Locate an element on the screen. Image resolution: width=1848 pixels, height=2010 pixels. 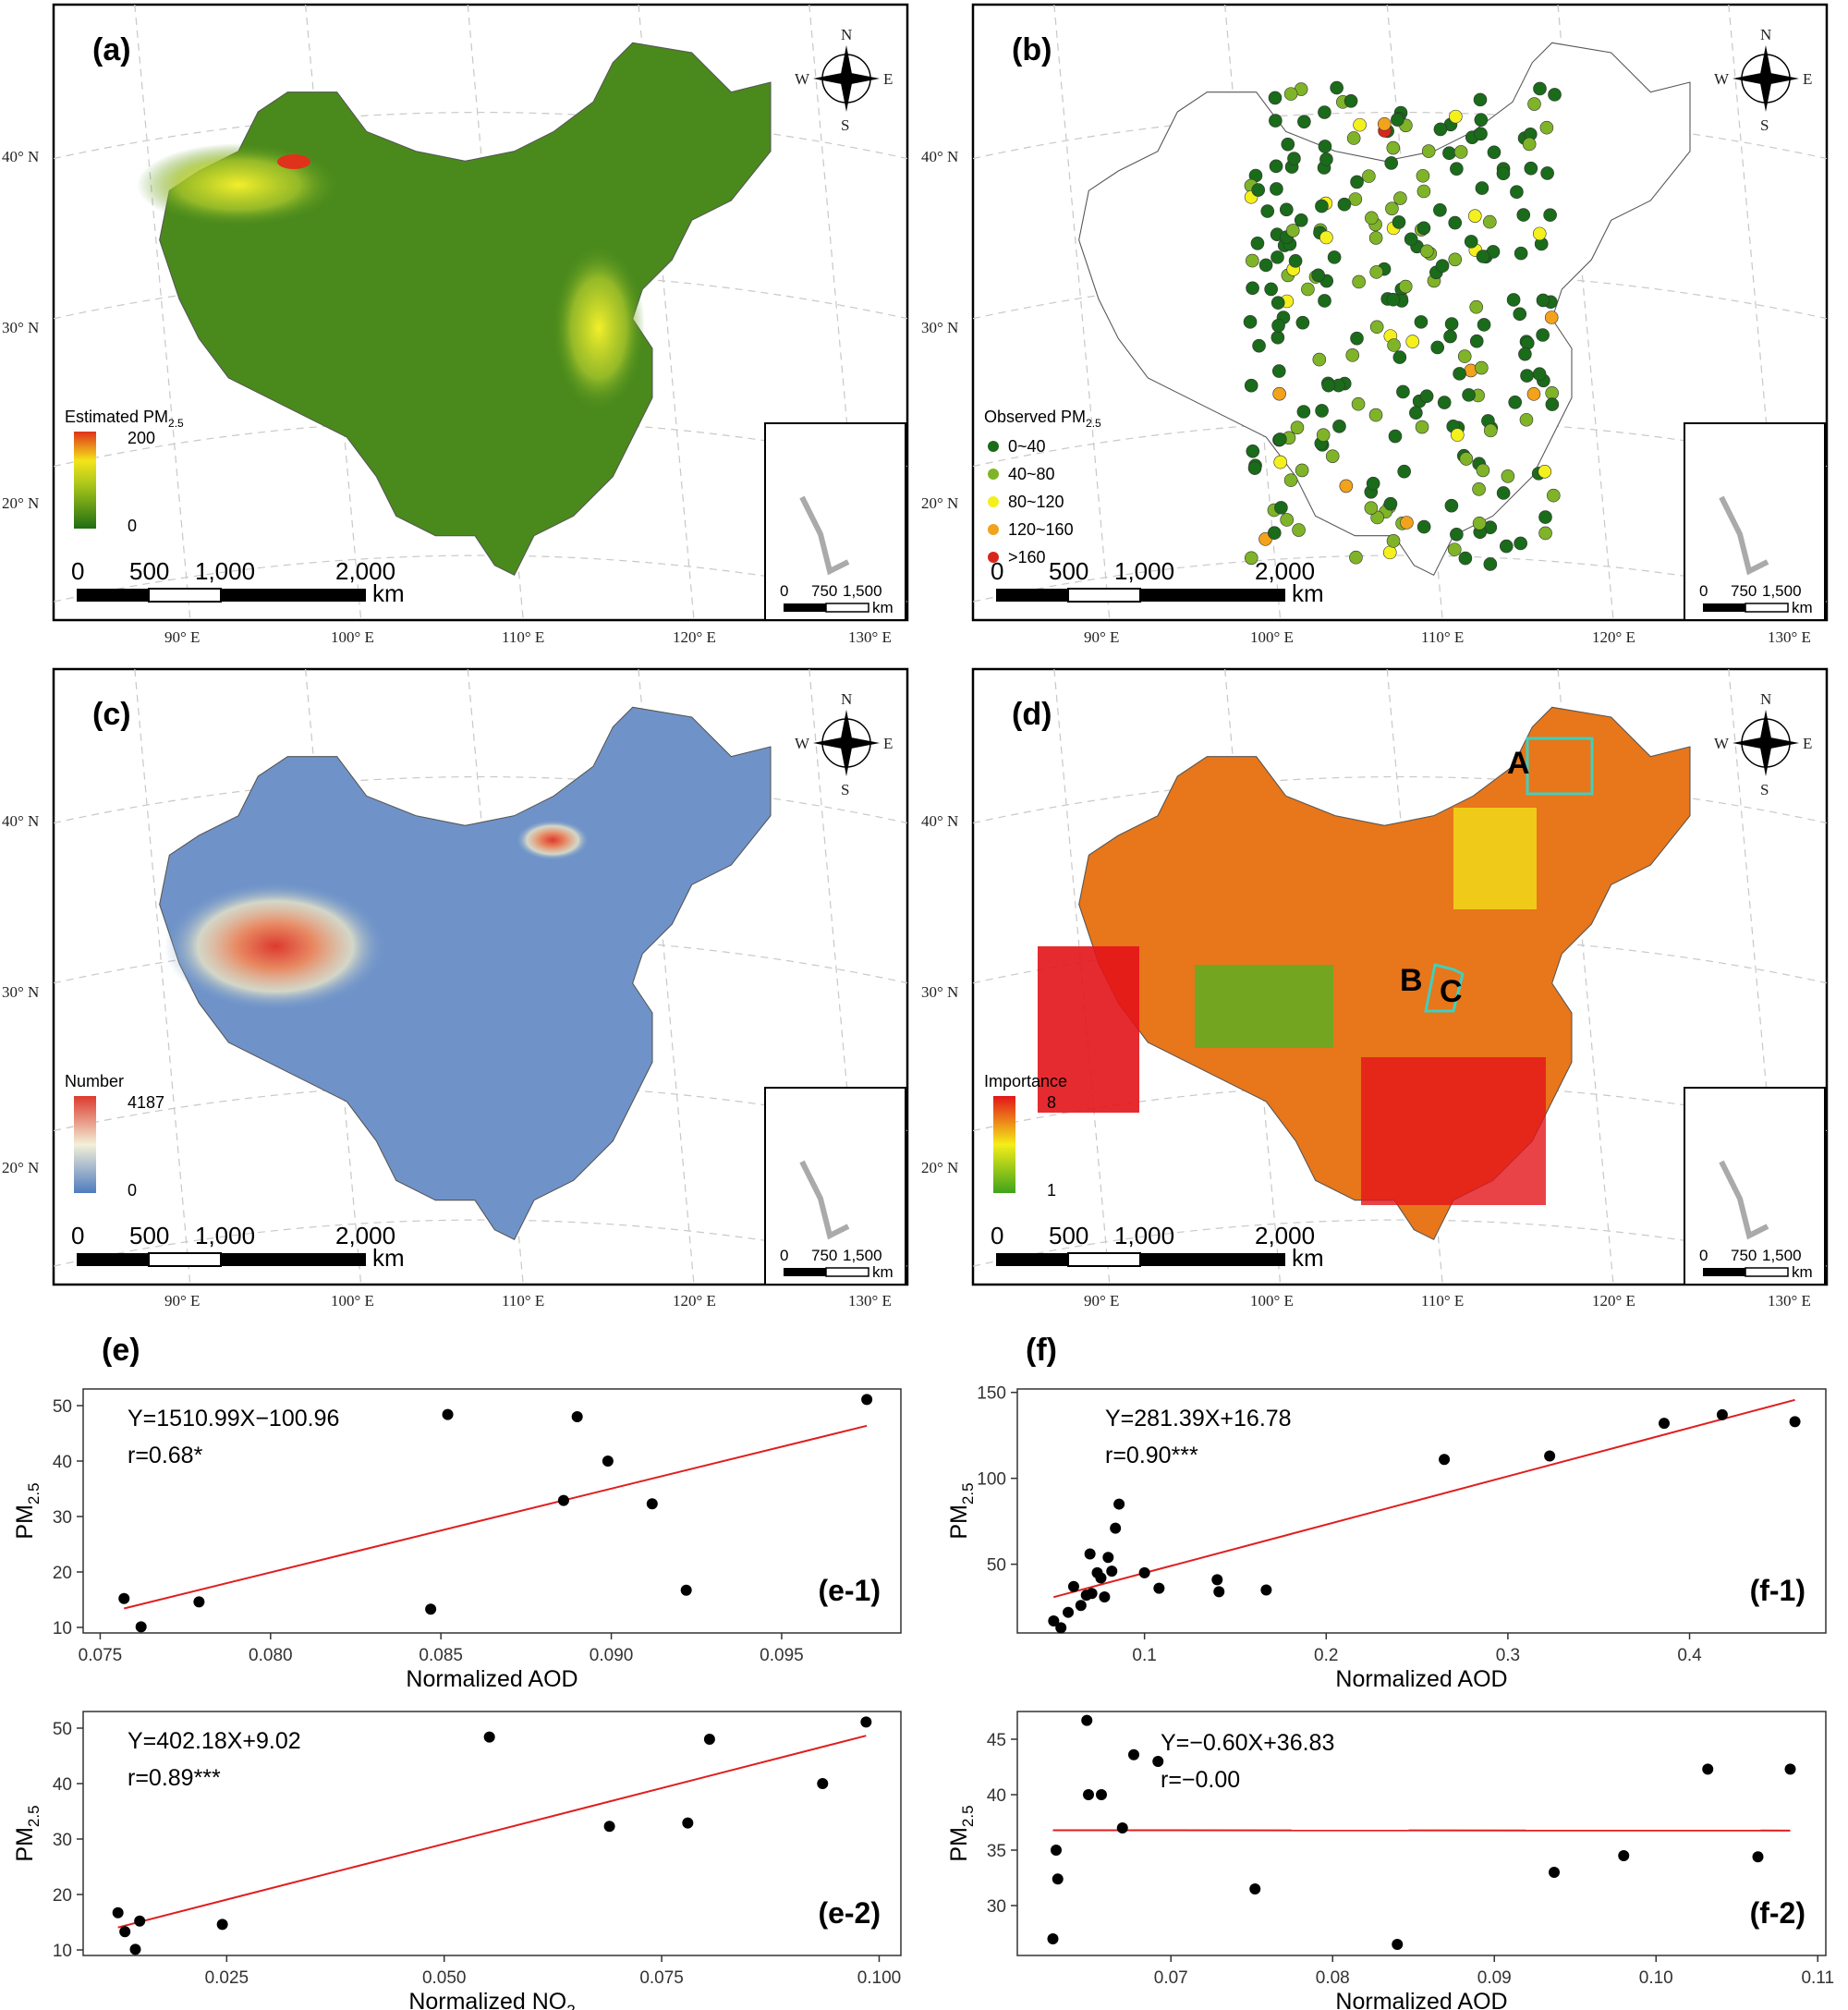
lon-label: 100° E is located at coordinates (1272, 1301).